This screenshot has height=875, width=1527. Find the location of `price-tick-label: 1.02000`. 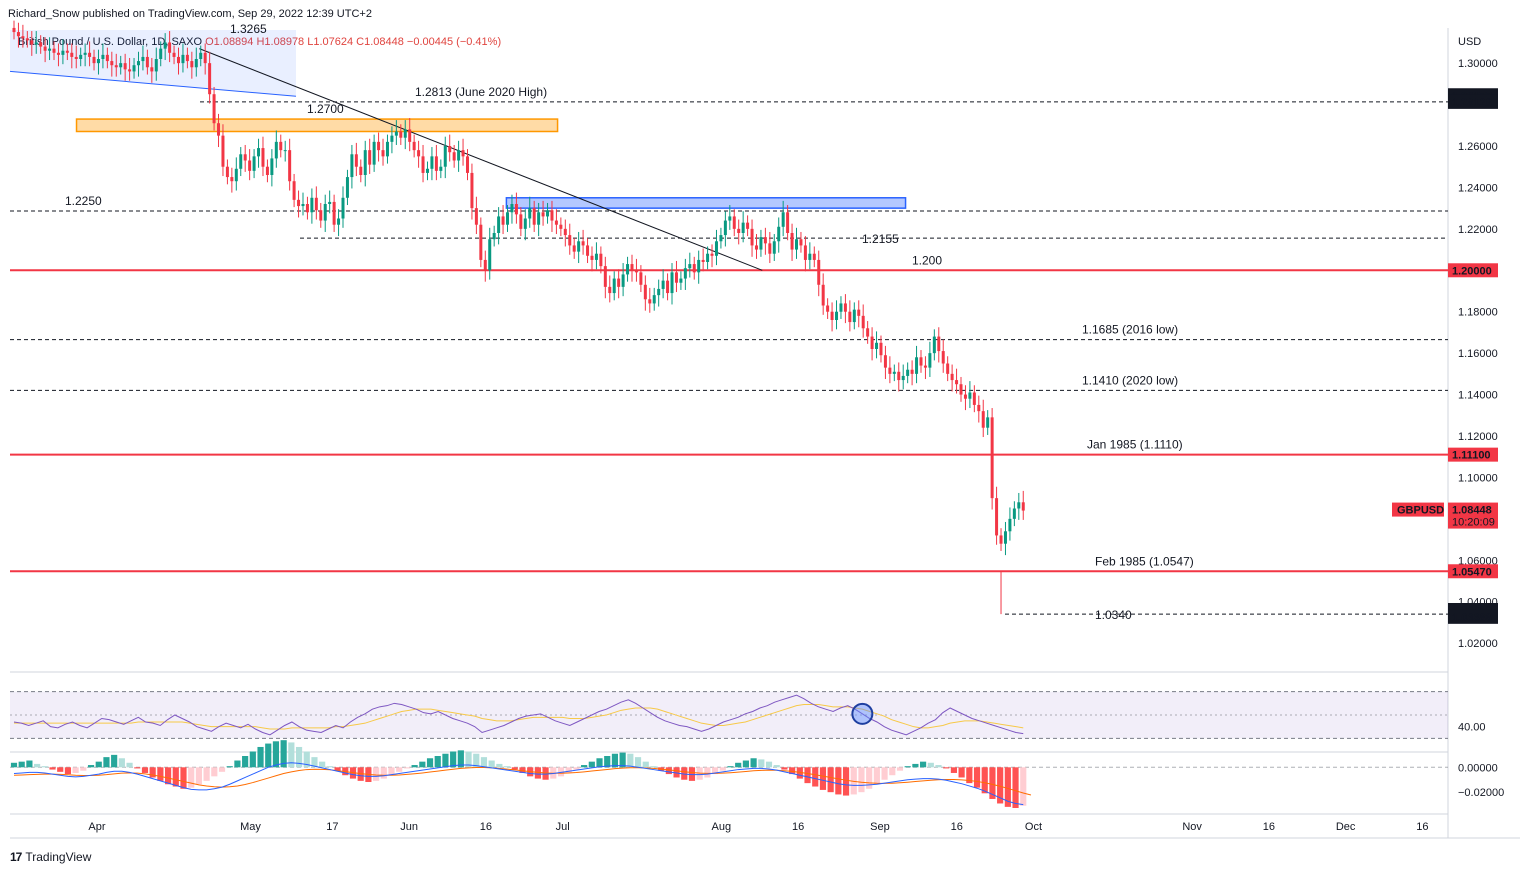

price-tick-label: 1.02000 is located at coordinates (1478, 644).